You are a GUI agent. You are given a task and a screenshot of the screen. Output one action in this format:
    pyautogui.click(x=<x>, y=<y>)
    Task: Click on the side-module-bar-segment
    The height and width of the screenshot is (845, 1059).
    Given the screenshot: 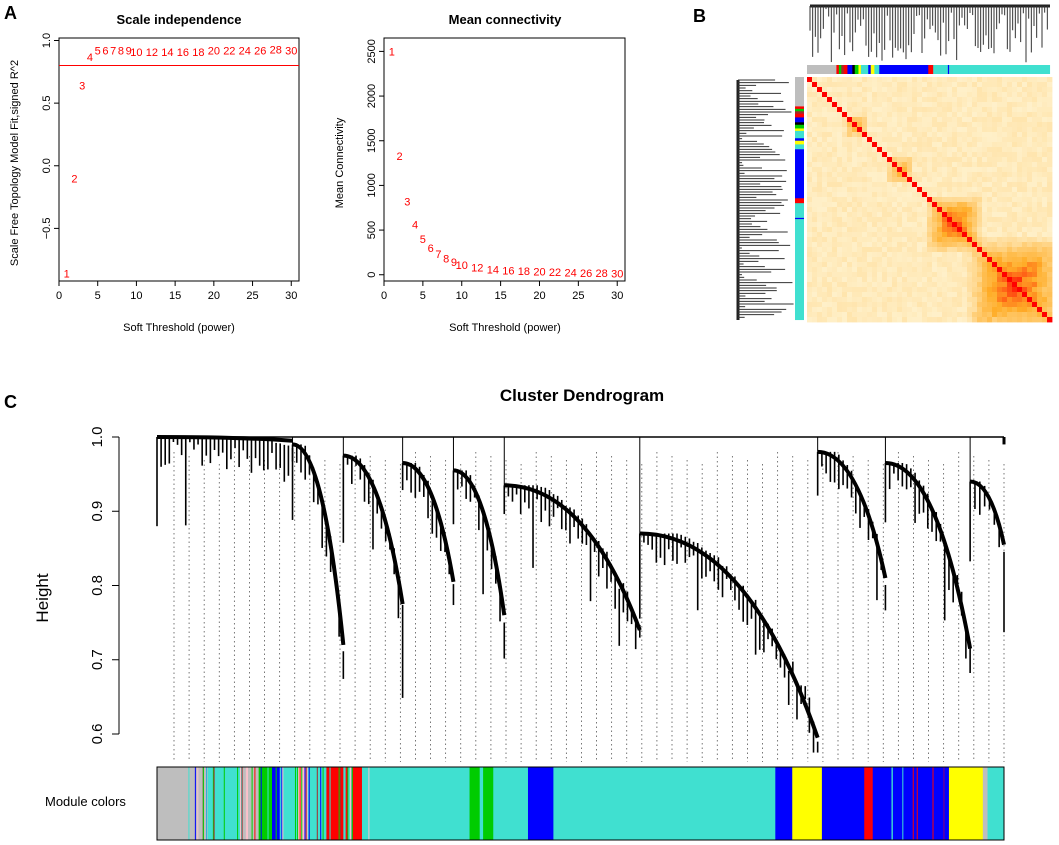 What is the action you would take?
    pyautogui.click(x=799, y=201)
    